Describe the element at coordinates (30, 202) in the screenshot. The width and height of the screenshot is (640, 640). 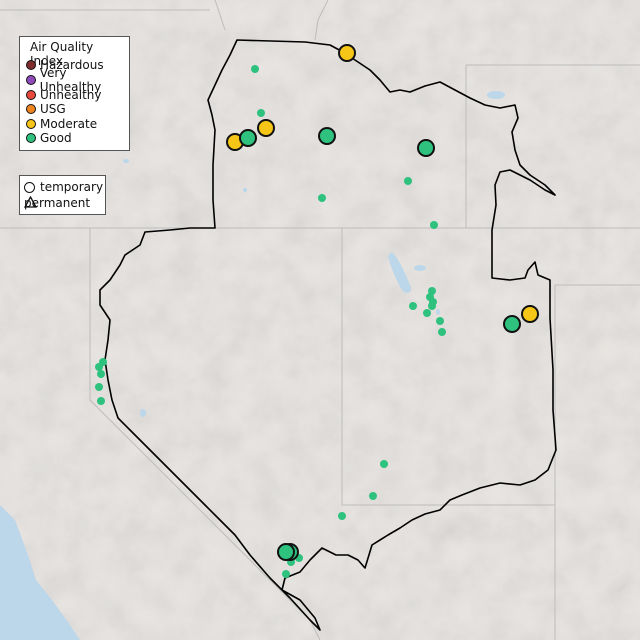
I see `triangle-icon` at that location.